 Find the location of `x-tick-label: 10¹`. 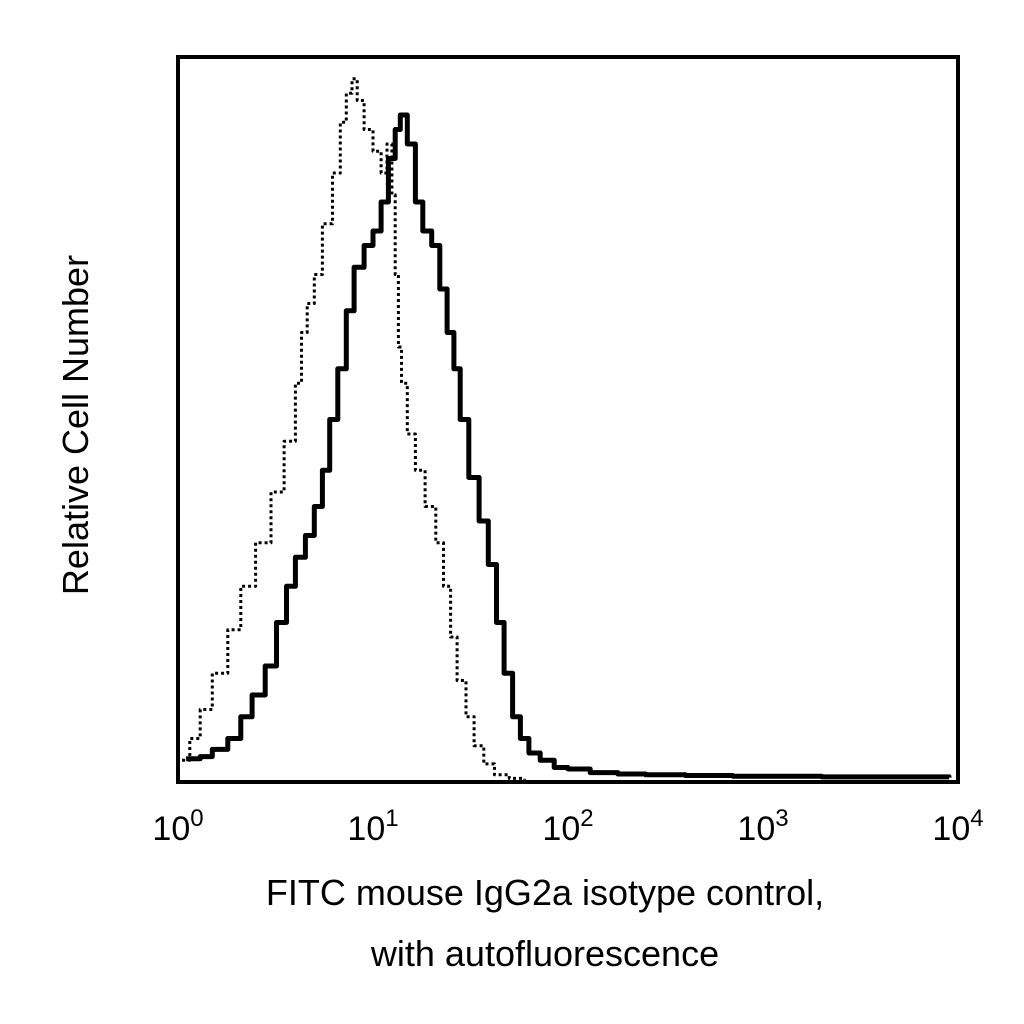

x-tick-label: 10¹ is located at coordinates (372, 826).